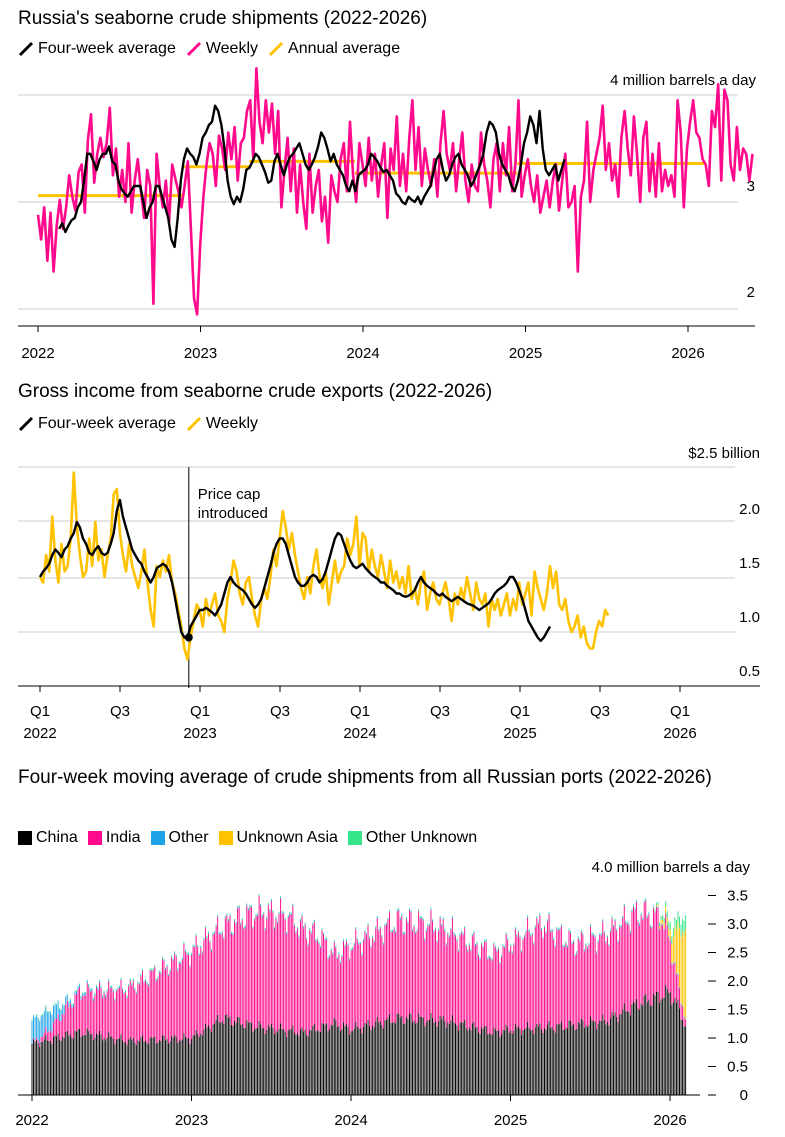 Image resolution: width=785 pixels, height=1137 pixels. I want to click on legend-label: Four-week average, so click(107, 48).